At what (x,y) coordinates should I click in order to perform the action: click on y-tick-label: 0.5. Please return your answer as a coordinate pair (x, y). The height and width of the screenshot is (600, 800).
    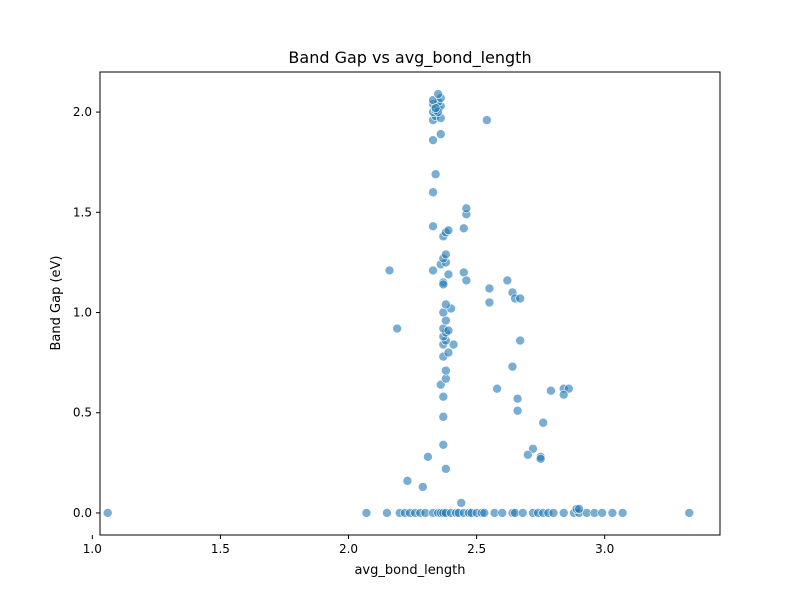
    Looking at the image, I should click on (82, 413).